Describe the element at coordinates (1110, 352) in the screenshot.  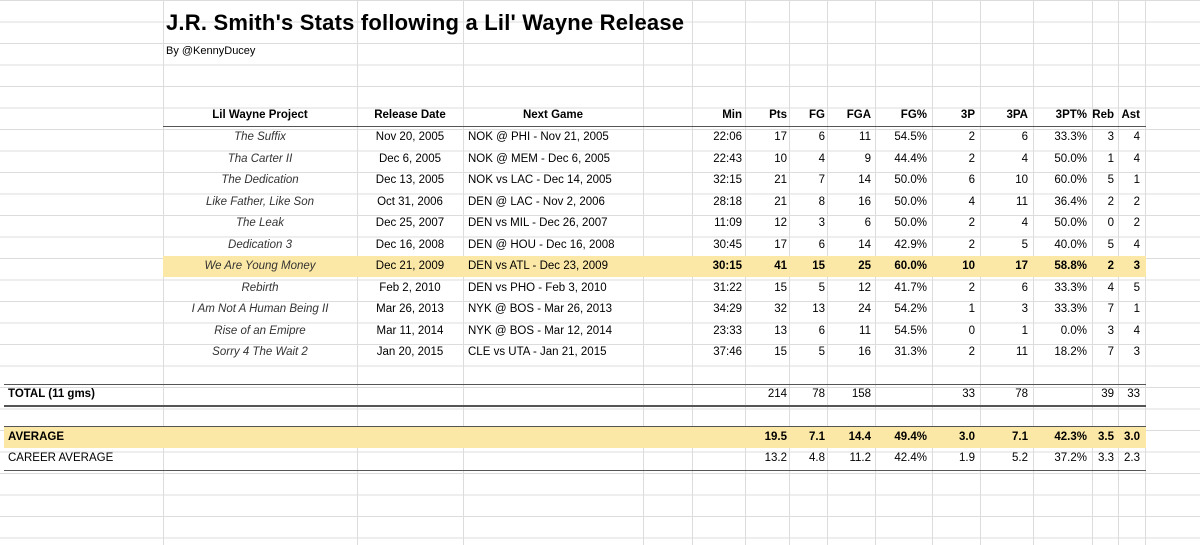
I see `table-cell: 7` at that location.